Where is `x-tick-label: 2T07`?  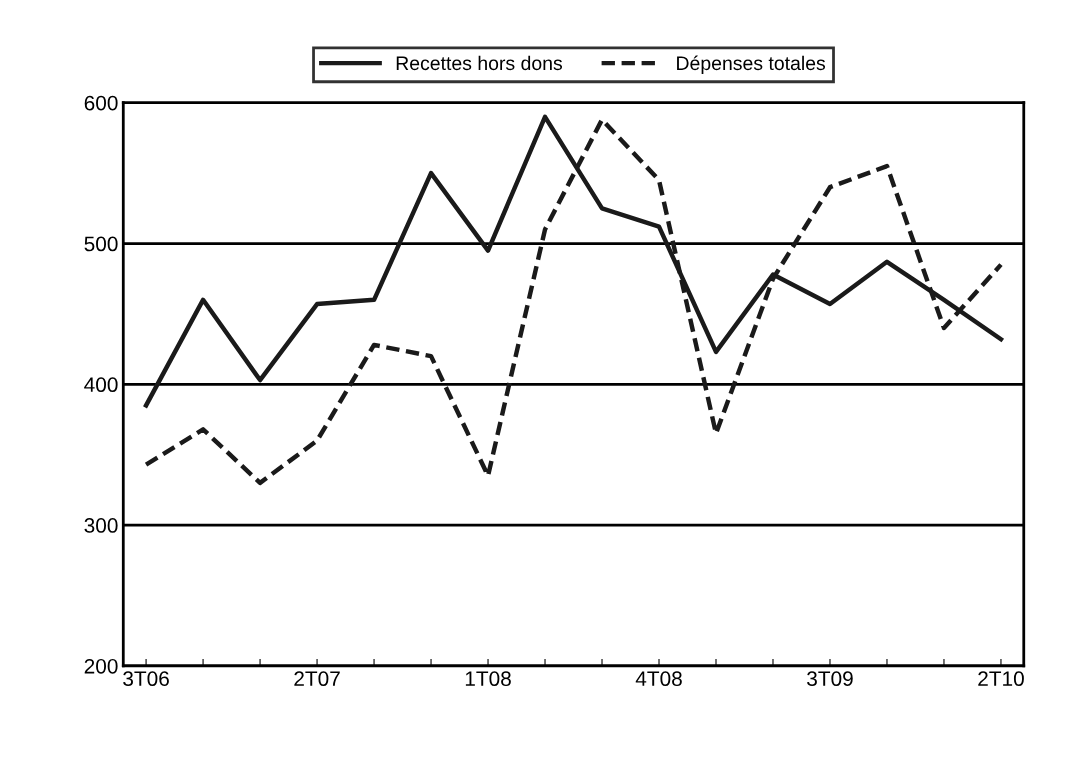
x-tick-label: 2T07 is located at coordinates (317, 679).